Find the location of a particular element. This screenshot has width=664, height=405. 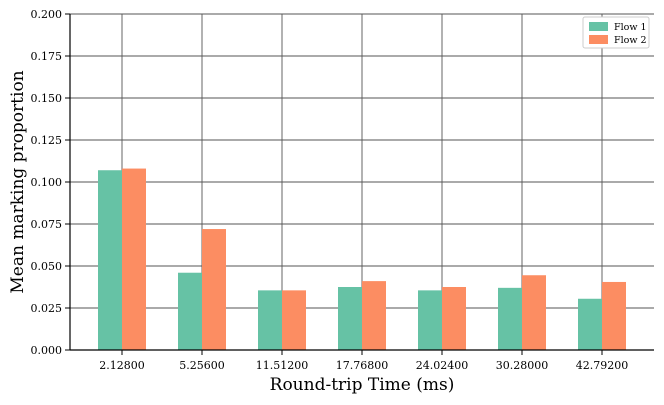

legend-label: Flow 1 is located at coordinates (630, 27).